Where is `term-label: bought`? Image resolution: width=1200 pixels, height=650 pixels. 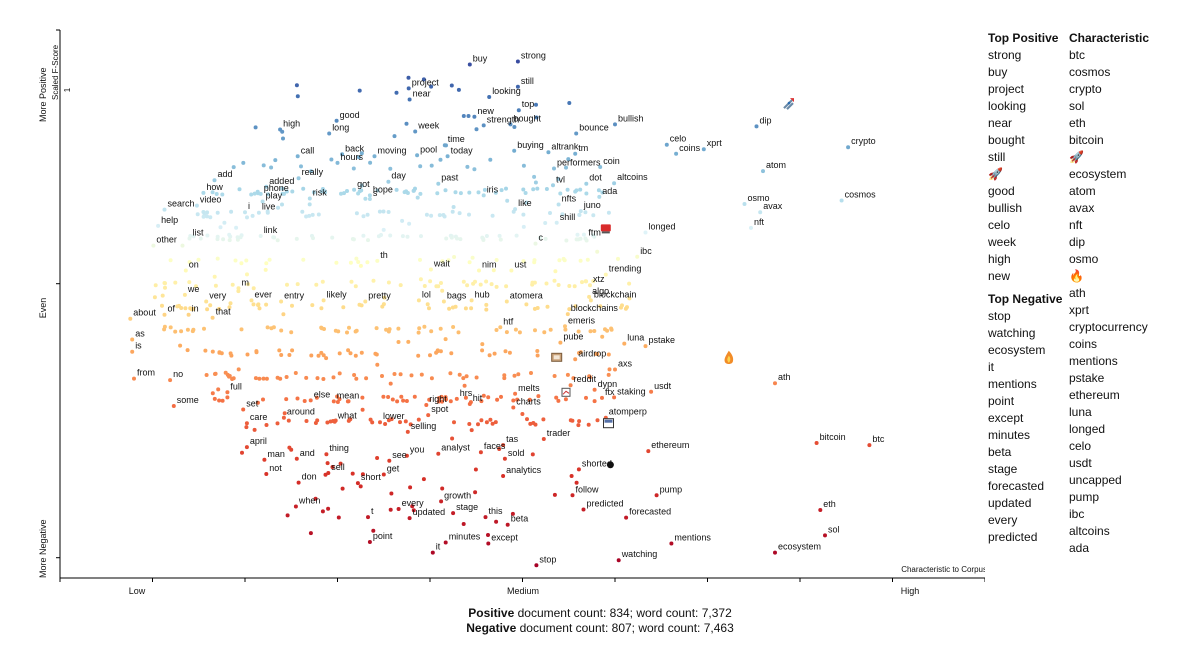 term-label: bought is located at coordinates (528, 118).